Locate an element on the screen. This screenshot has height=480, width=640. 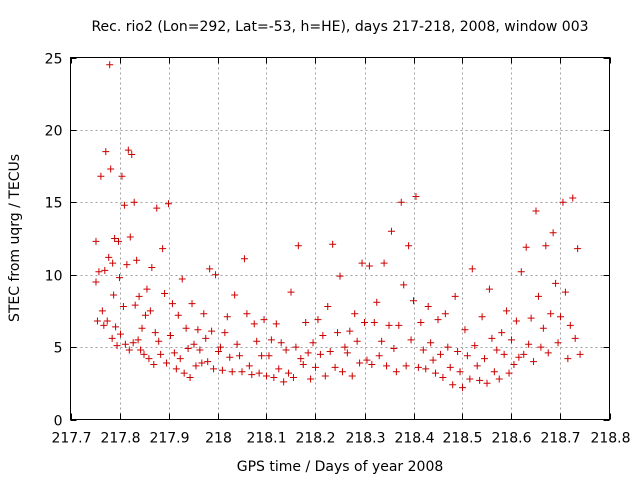
y-axis-label: STEC from uqrg / TECUs is located at coordinates (15, 238).